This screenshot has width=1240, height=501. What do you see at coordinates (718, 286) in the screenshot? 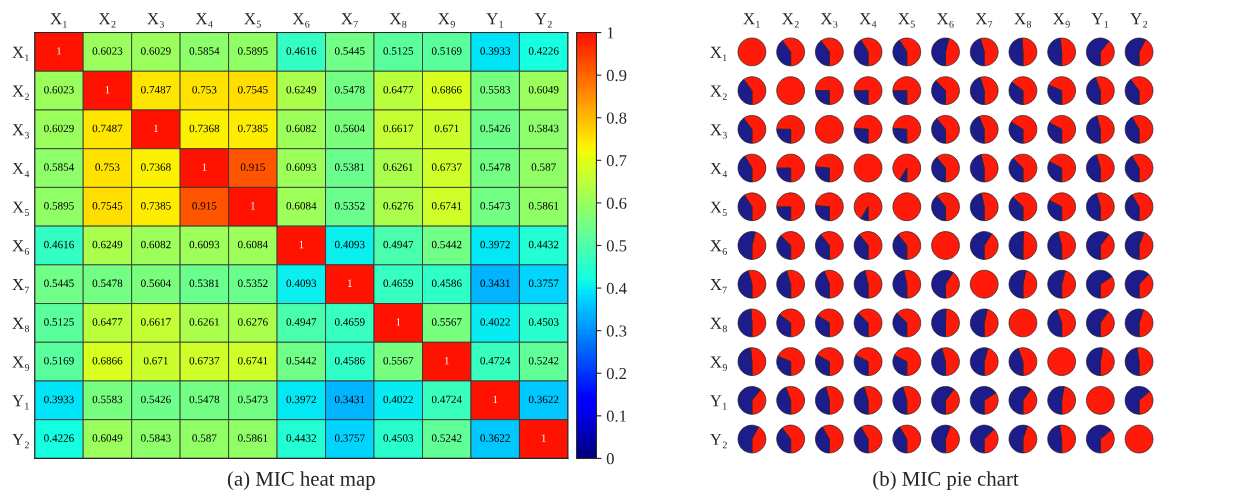
I see `category-label: X₇` at bounding box center [718, 286].